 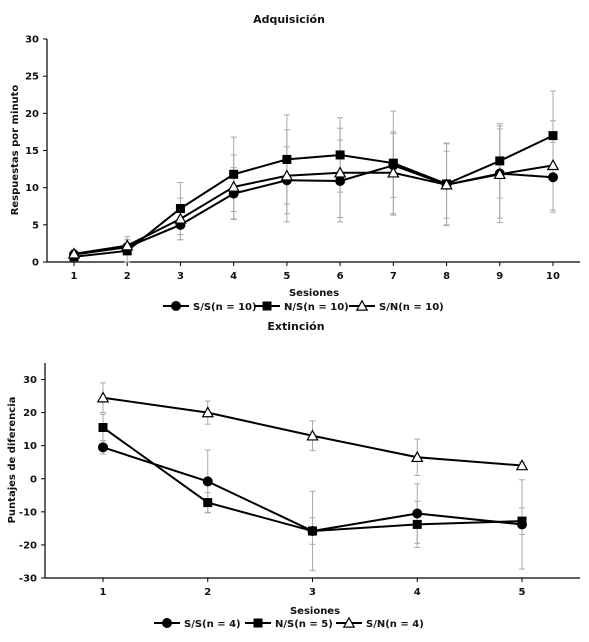 What do you see at coordinates (304, 624) in the screenshot?
I see `legend-entry: N/S(n = 5)` at bounding box center [304, 624].